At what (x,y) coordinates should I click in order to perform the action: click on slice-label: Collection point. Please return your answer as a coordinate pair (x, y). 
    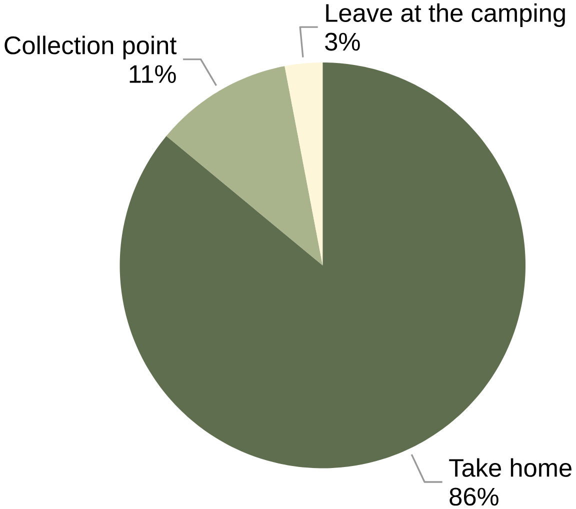
    Looking at the image, I should click on (90, 48).